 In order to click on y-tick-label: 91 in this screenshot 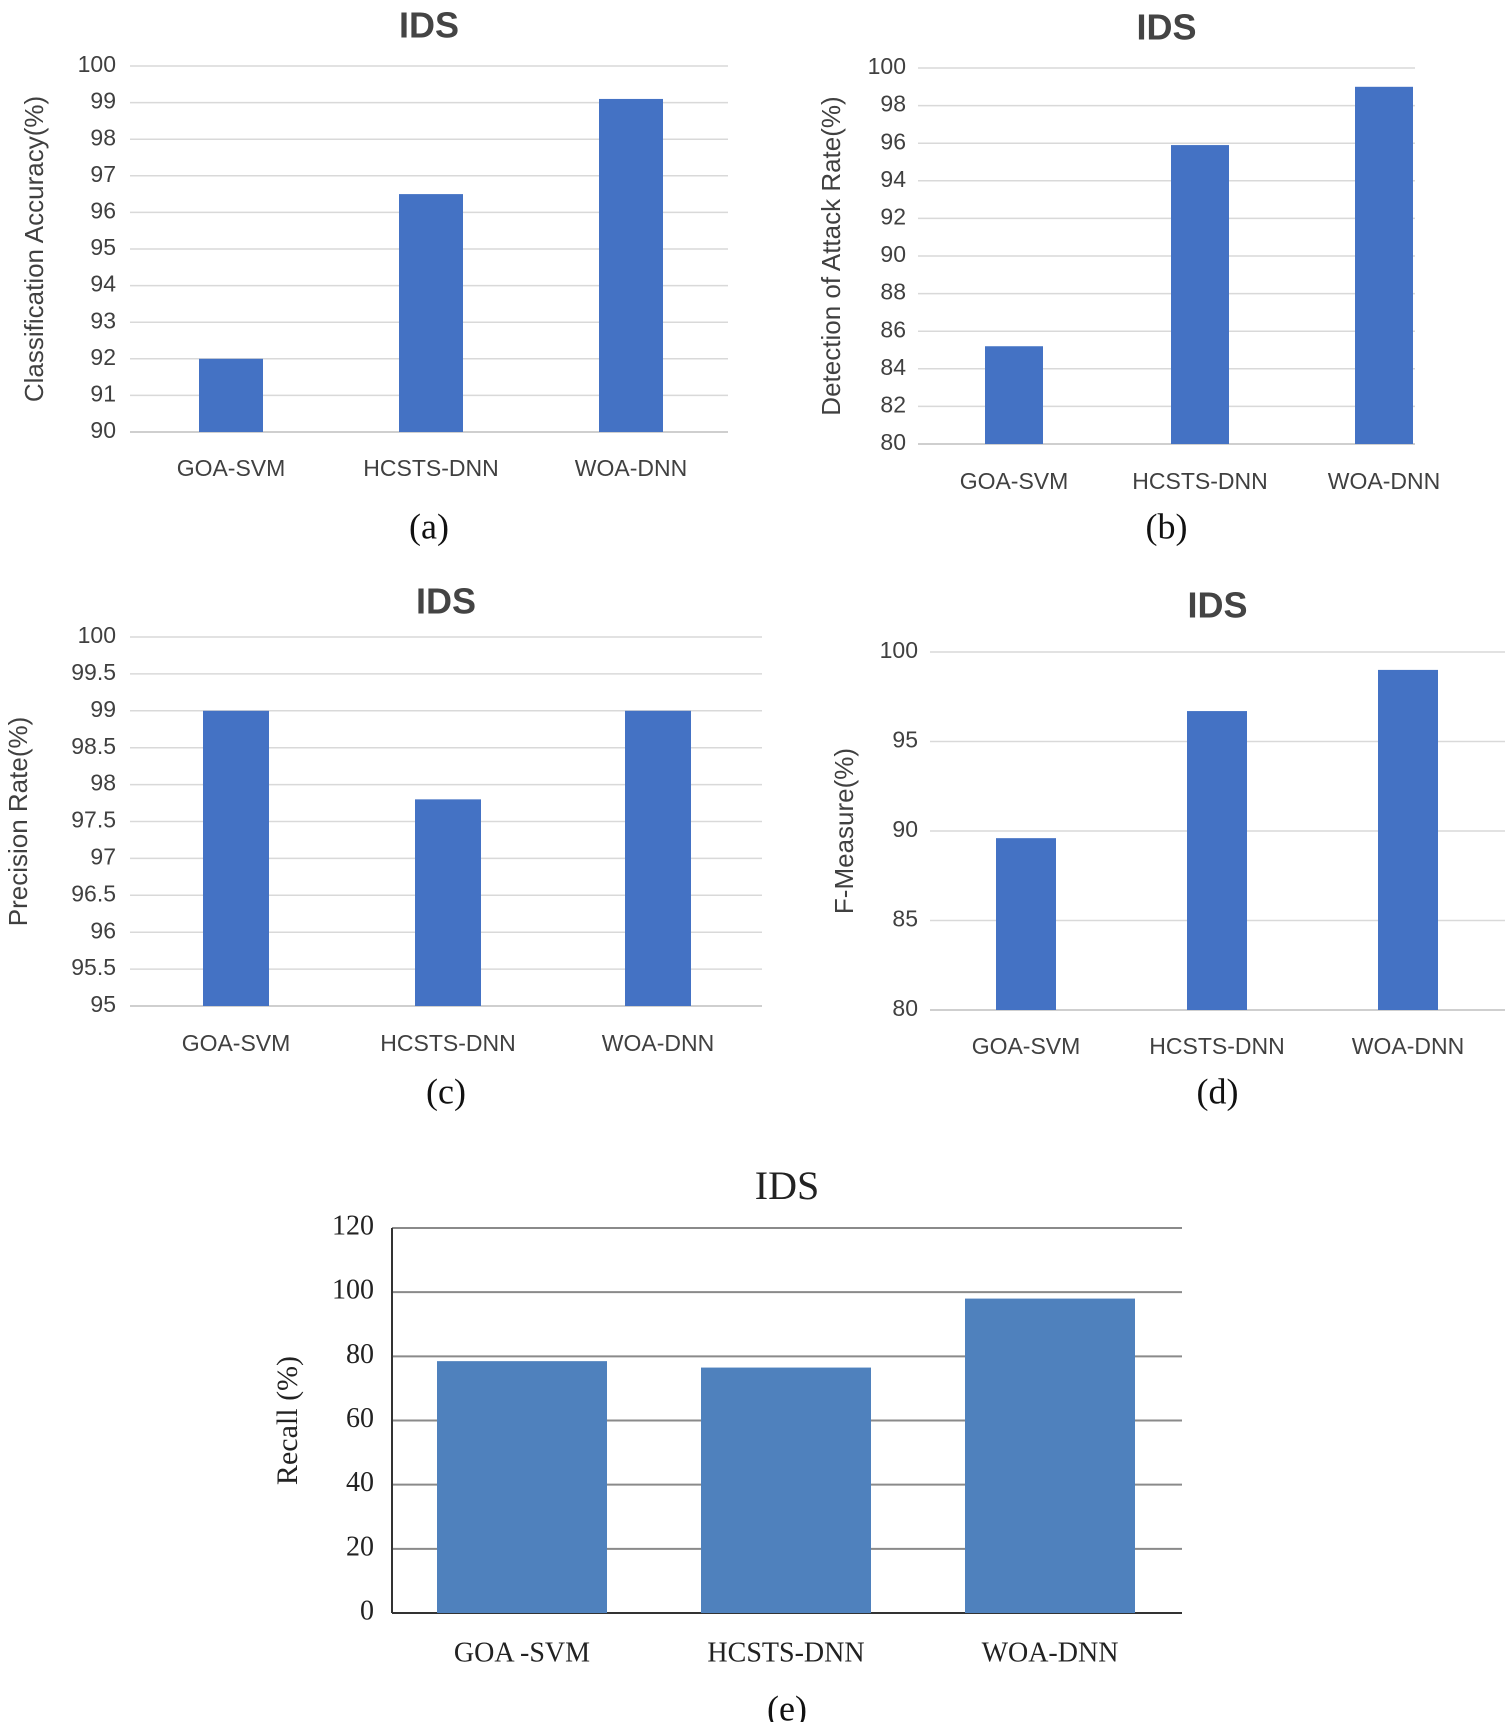, I will do `click(103, 393)`.